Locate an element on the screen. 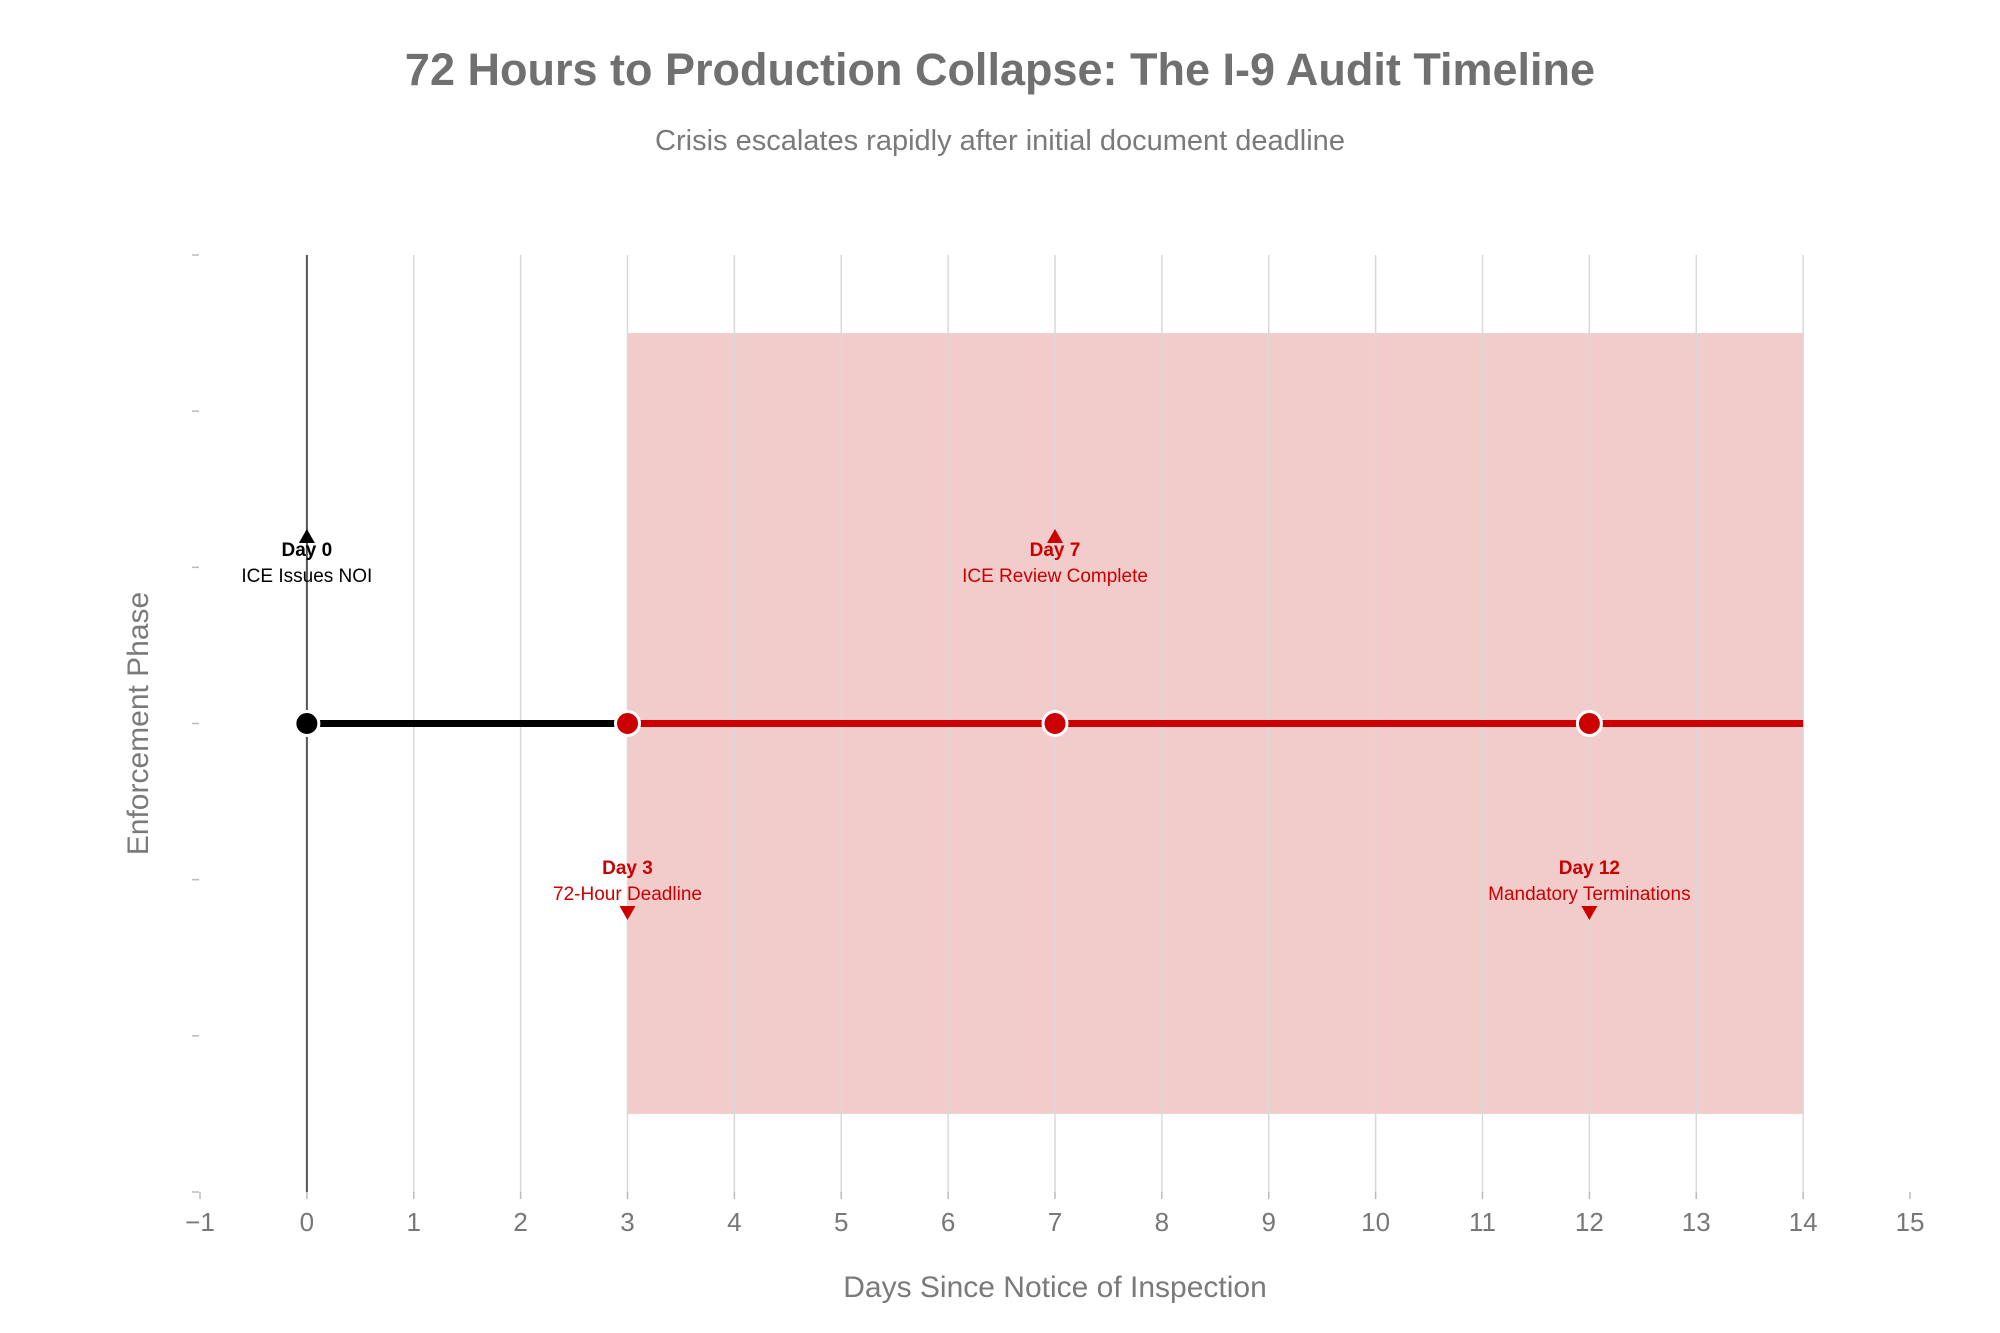 Image resolution: width=2000 pixels, height=1333 pixels. x-tick-label: −1 is located at coordinates (200, 1222).